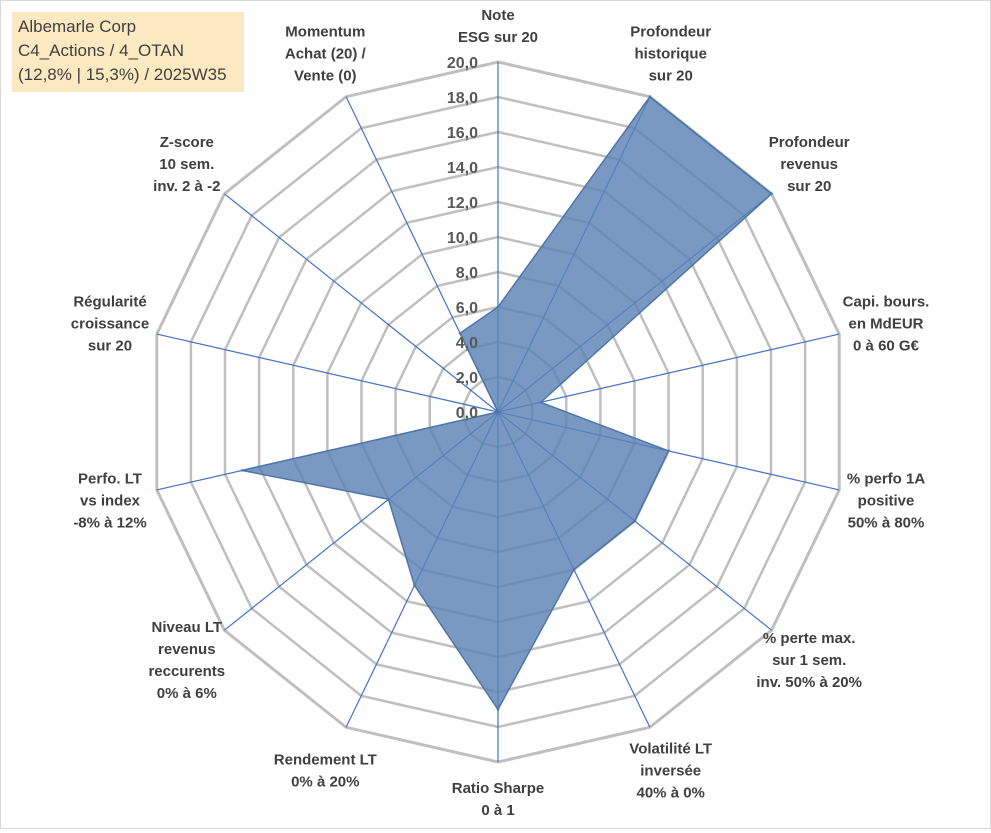 This screenshot has height=833, width=991. What do you see at coordinates (325, 771) in the screenshot?
I see `axis-label: Rendement LT 0% à 20%` at bounding box center [325, 771].